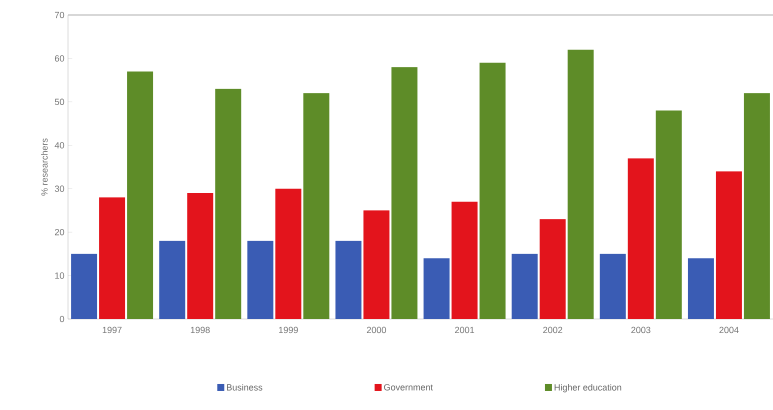 This screenshot has height=410, width=773. What do you see at coordinates (62, 319) in the screenshot?
I see `y-tick-label: 0` at bounding box center [62, 319].